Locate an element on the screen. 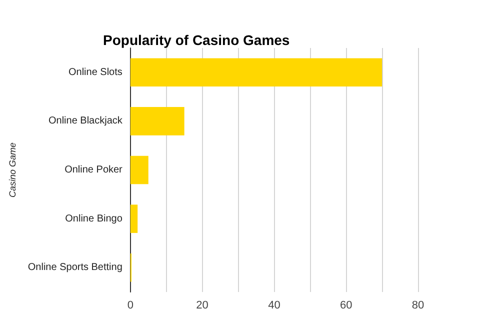 The width and height of the screenshot is (479, 335). x-tick-label: 80 is located at coordinates (418, 306).